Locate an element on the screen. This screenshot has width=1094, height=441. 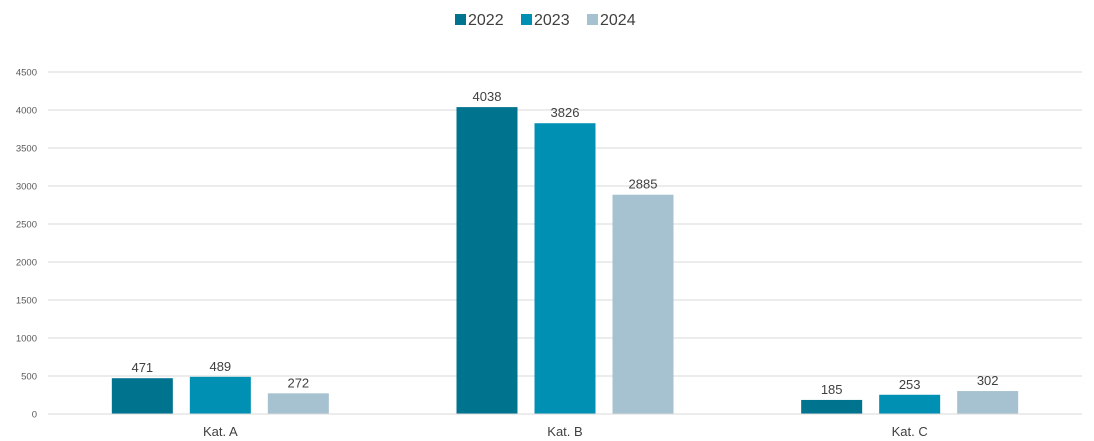
bar-2024-kat-b is located at coordinates (643, 304).